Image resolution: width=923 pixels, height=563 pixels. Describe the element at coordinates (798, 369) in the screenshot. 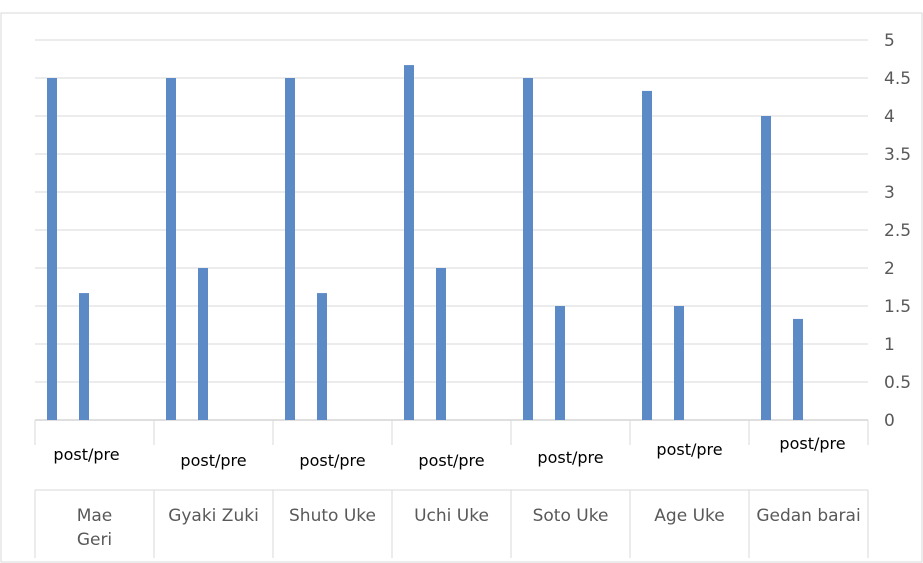

I see `bar-pre-gedan-barai` at that location.